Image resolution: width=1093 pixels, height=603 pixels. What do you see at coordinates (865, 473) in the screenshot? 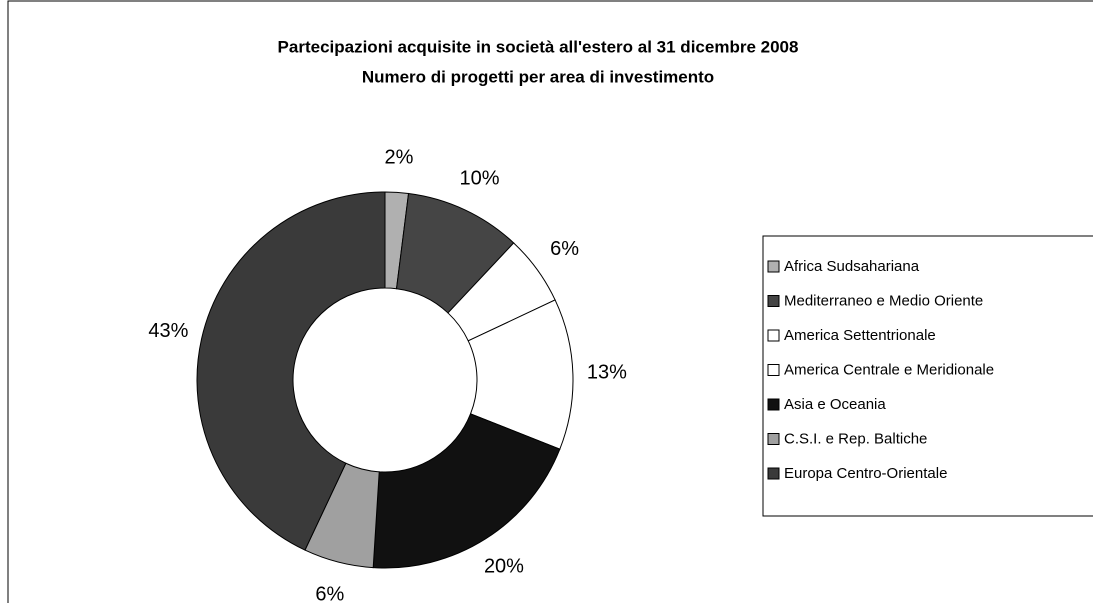
I see `legend-label: Europa Centro-Orientale` at bounding box center [865, 473].